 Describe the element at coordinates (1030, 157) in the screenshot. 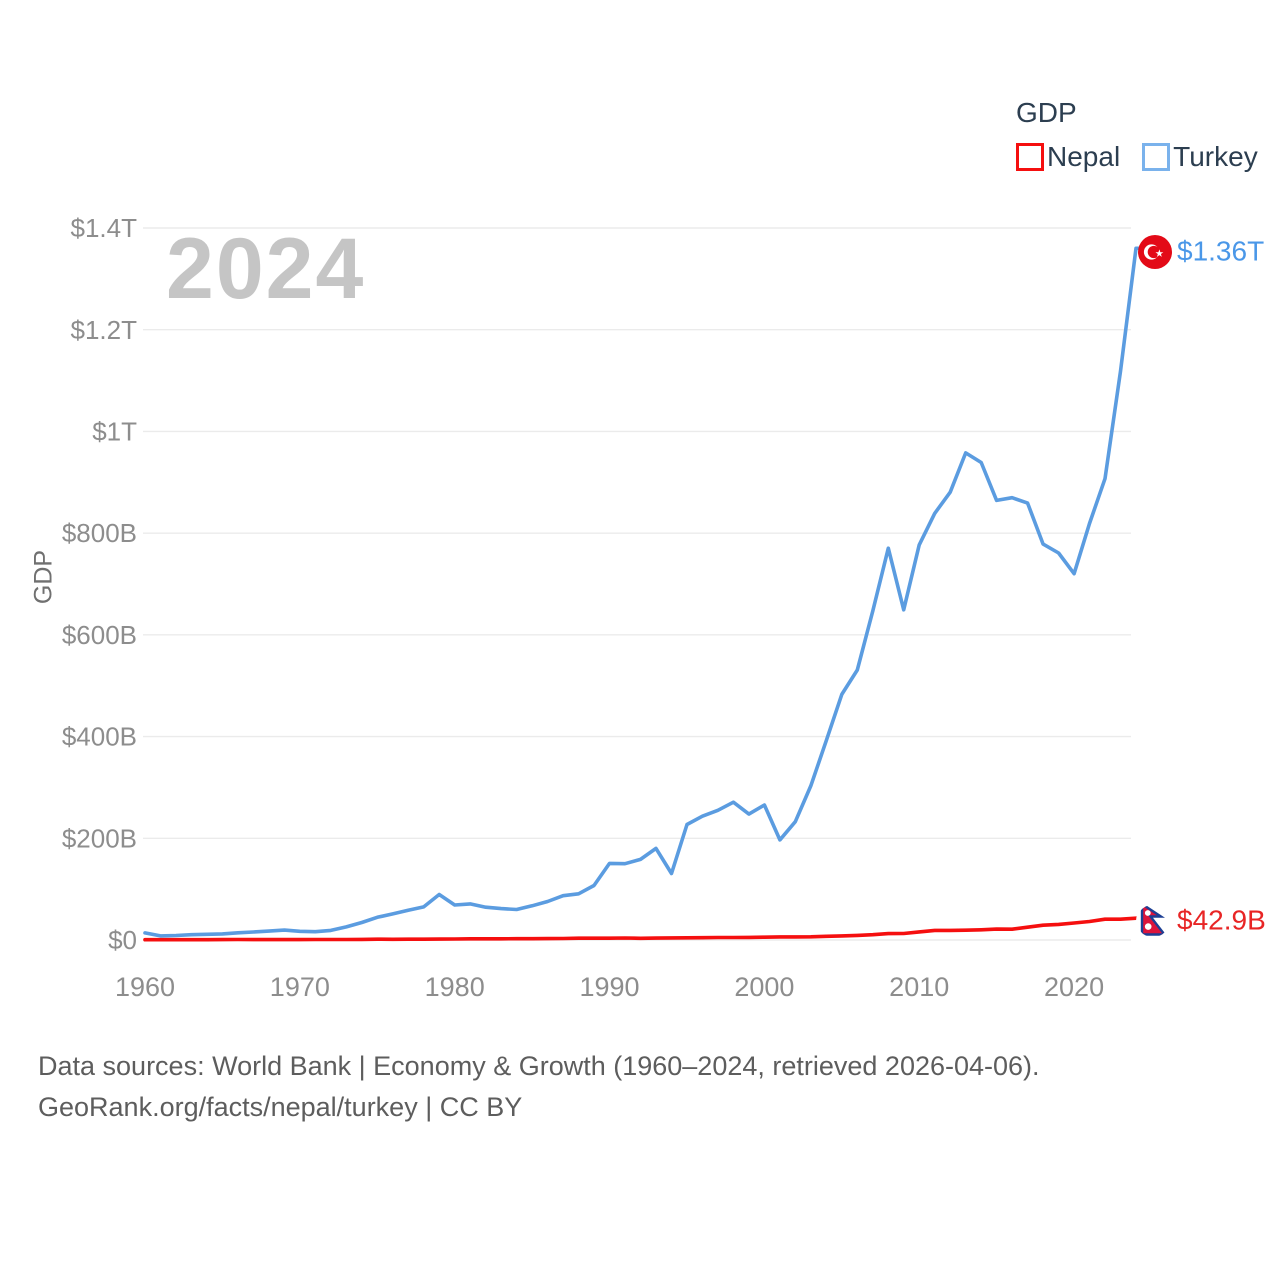

I see `nepal-swatch-icon` at that location.